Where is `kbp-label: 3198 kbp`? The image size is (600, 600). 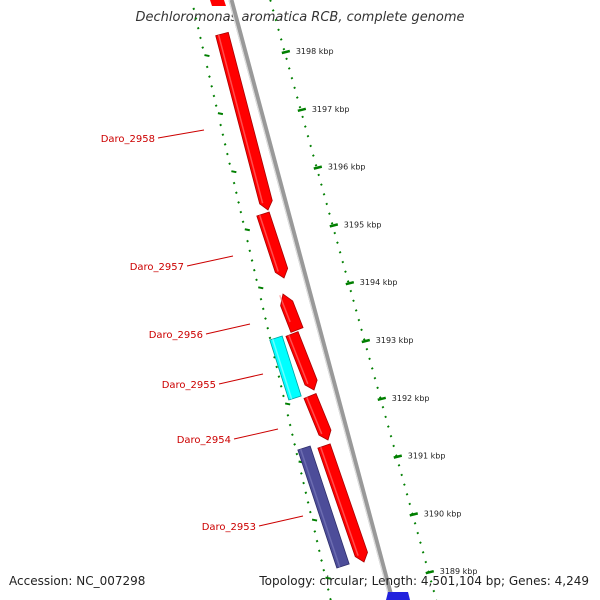
kbp-label: 3198 kbp is located at coordinates (315, 51).